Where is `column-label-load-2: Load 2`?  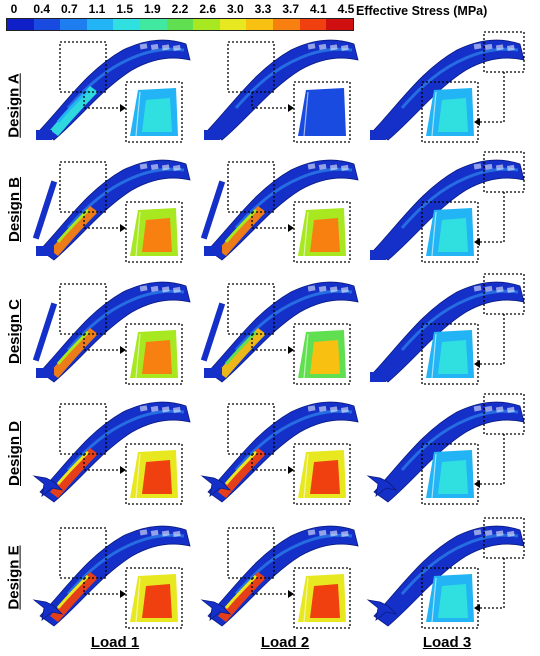 column-label-load-2: Load 2 is located at coordinates (285, 642).